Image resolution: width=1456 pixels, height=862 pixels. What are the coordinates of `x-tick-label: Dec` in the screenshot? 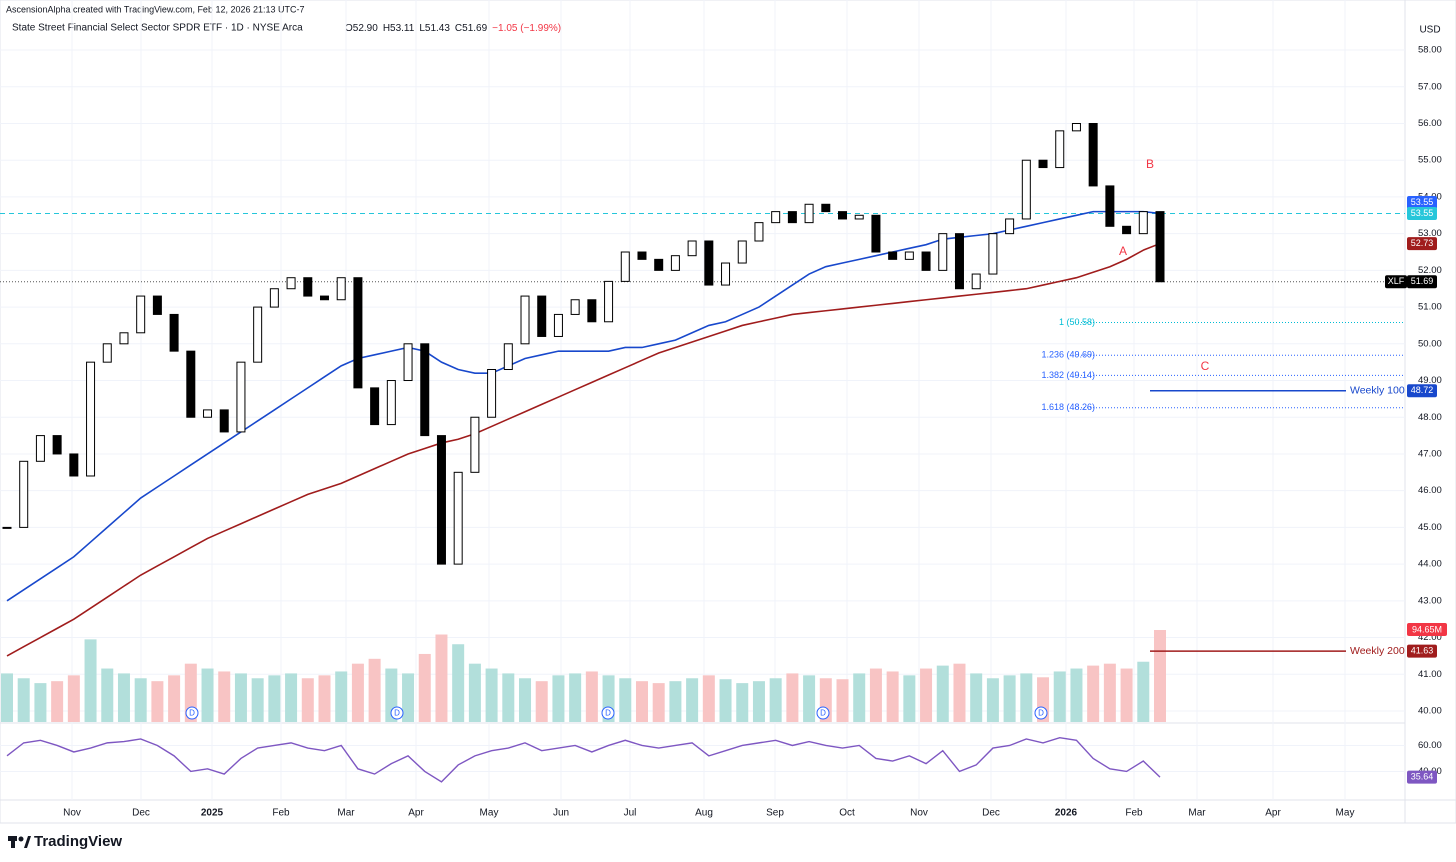 It's located at (991, 813).